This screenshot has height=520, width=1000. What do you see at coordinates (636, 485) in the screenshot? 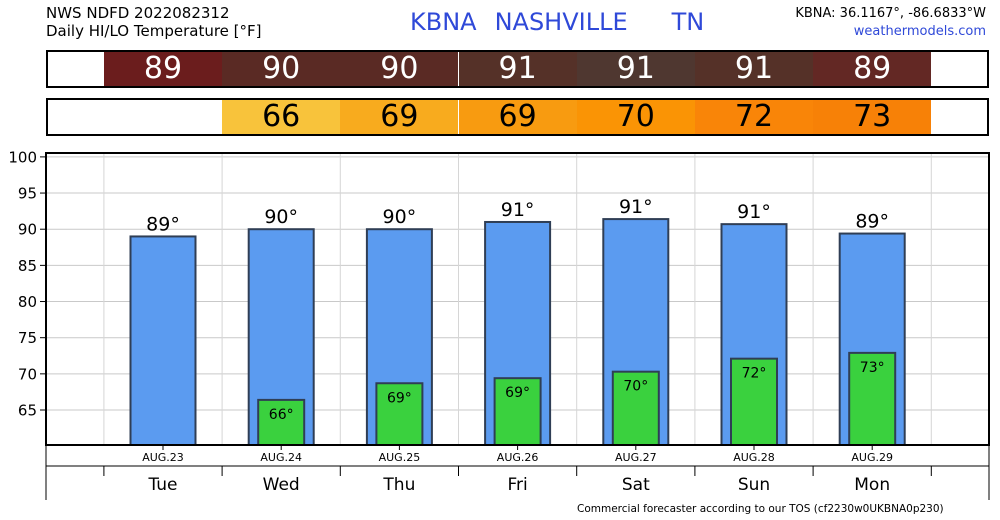
I see `day-label: Sat` at bounding box center [636, 485].